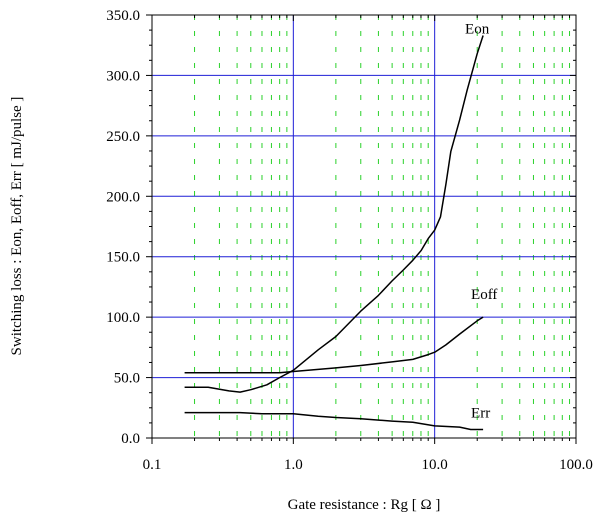 This screenshot has height=519, width=596. Describe the element at coordinates (127, 379) in the screenshot. I see `y-tick-label: 50.0` at that location.